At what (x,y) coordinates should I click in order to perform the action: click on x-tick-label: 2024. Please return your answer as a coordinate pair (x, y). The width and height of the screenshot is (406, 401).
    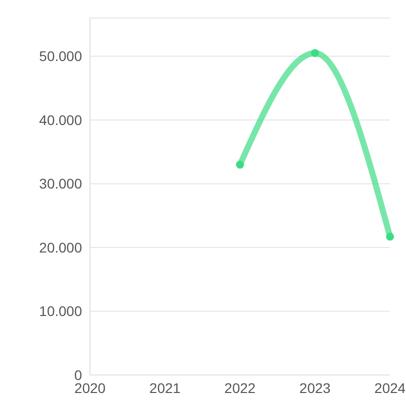
    Looking at the image, I should click on (390, 388).